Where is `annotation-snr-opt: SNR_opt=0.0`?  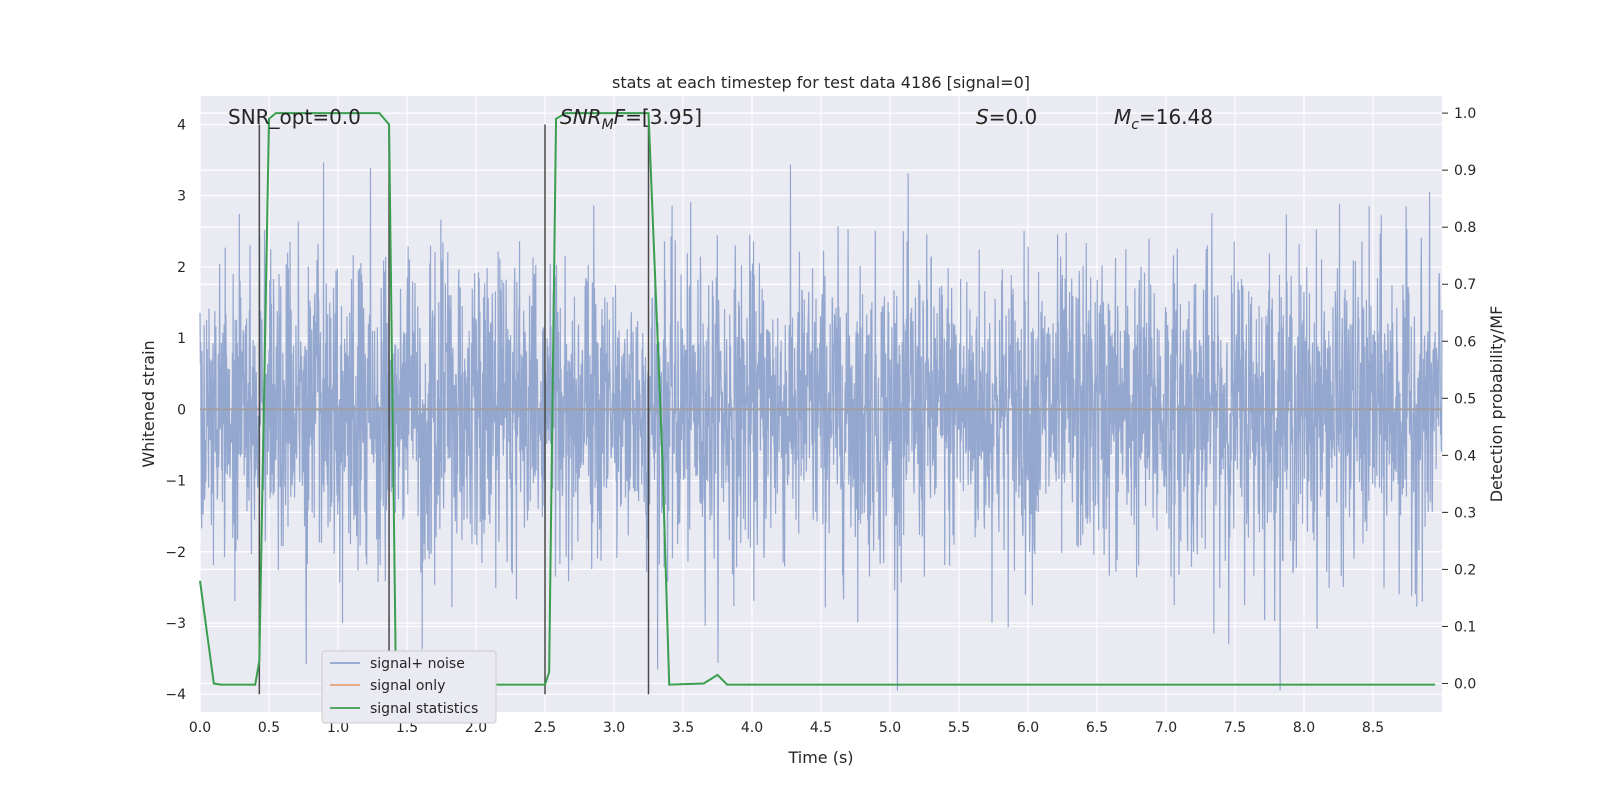
annotation-snr-opt: SNR_opt=0.0 is located at coordinates (294, 117).